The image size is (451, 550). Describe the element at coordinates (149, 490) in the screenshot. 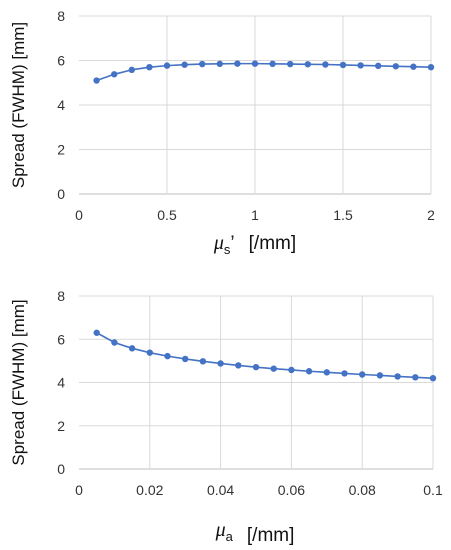

I see `x-tick-label: 0.02` at that location.